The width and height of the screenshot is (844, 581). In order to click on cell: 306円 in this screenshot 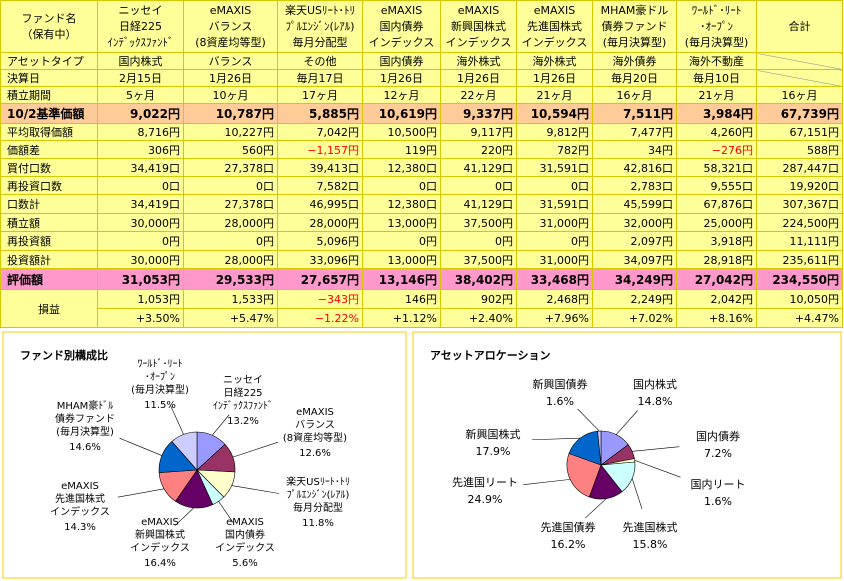, I will do `click(140, 149)`.